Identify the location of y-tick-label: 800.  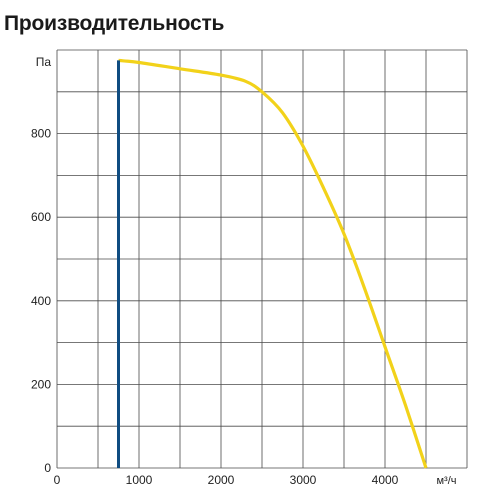
(41, 134).